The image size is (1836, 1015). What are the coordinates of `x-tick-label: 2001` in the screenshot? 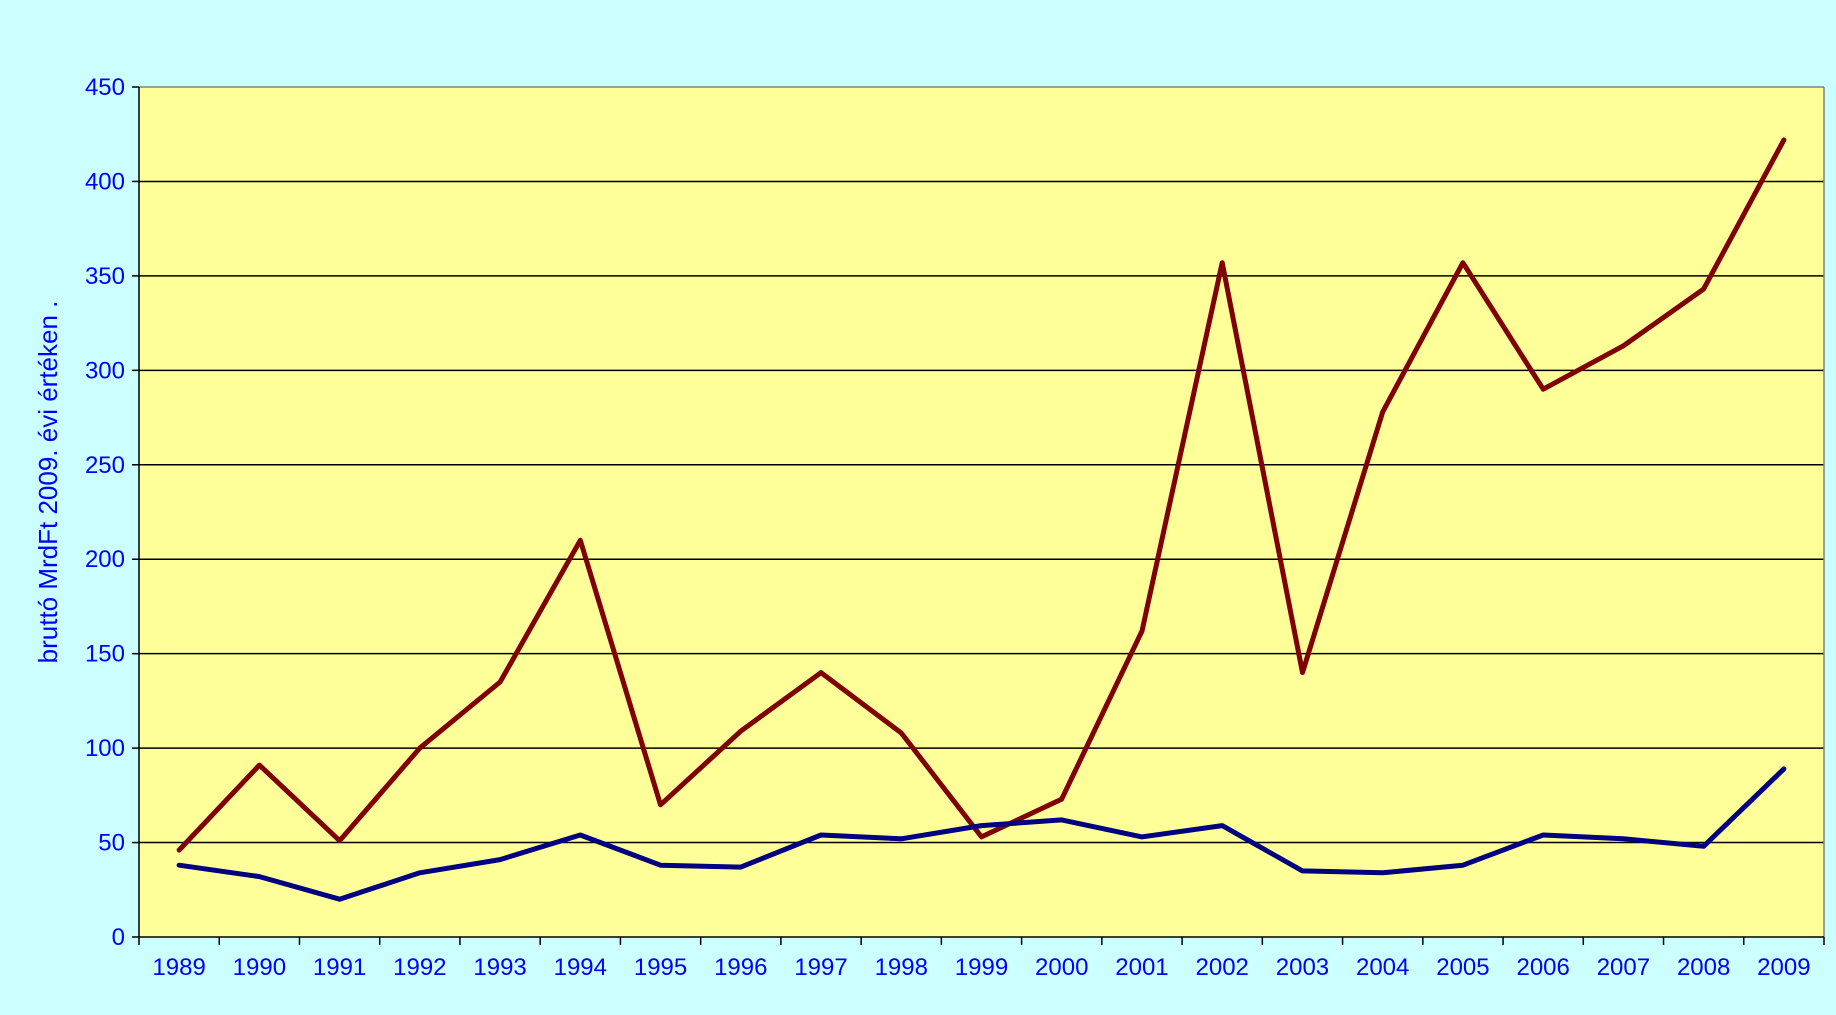 It's located at (1141, 967).